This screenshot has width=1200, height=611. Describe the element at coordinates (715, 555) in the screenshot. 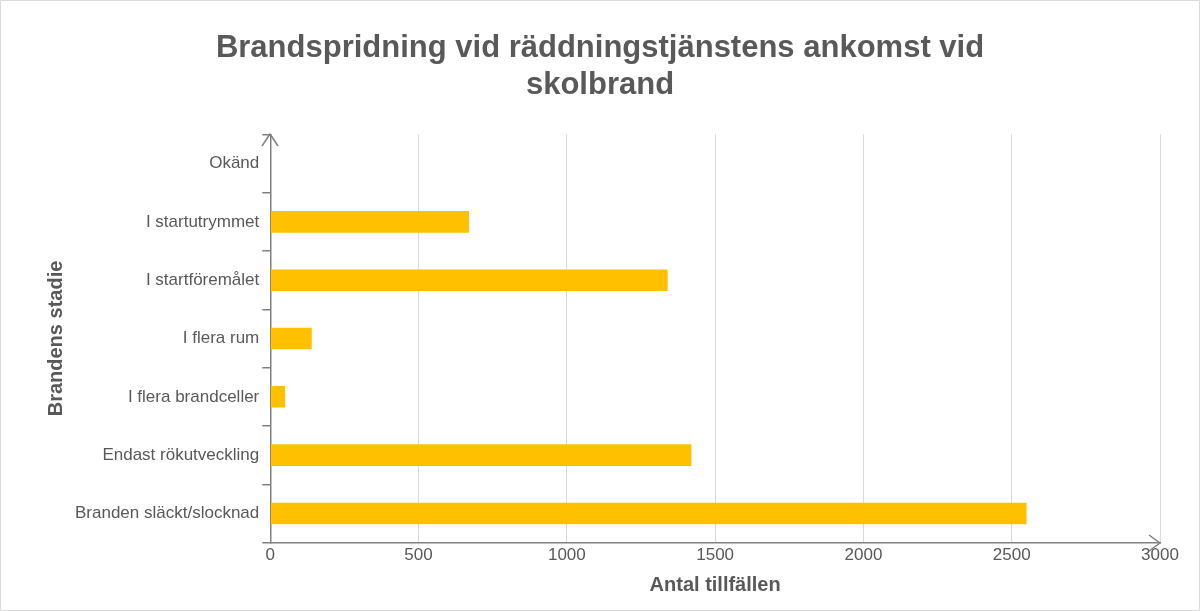

I see `x-tick-label: 1500` at that location.